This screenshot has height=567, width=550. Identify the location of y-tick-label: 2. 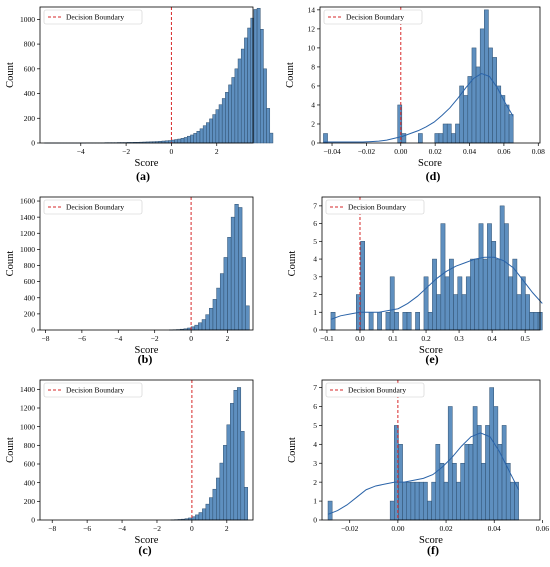
(315, 294).